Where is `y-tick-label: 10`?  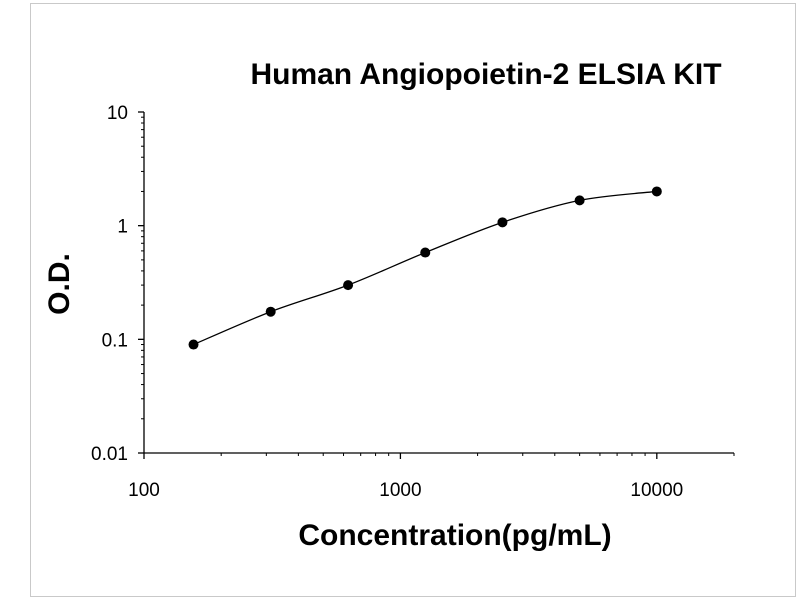
y-tick-label: 10 is located at coordinates (117, 113).